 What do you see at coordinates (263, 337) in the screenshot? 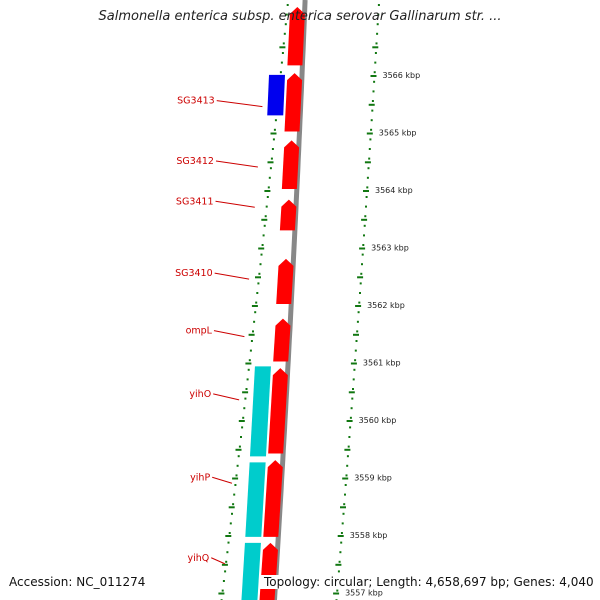
I see `reverse-strand-genes` at bounding box center [263, 337].